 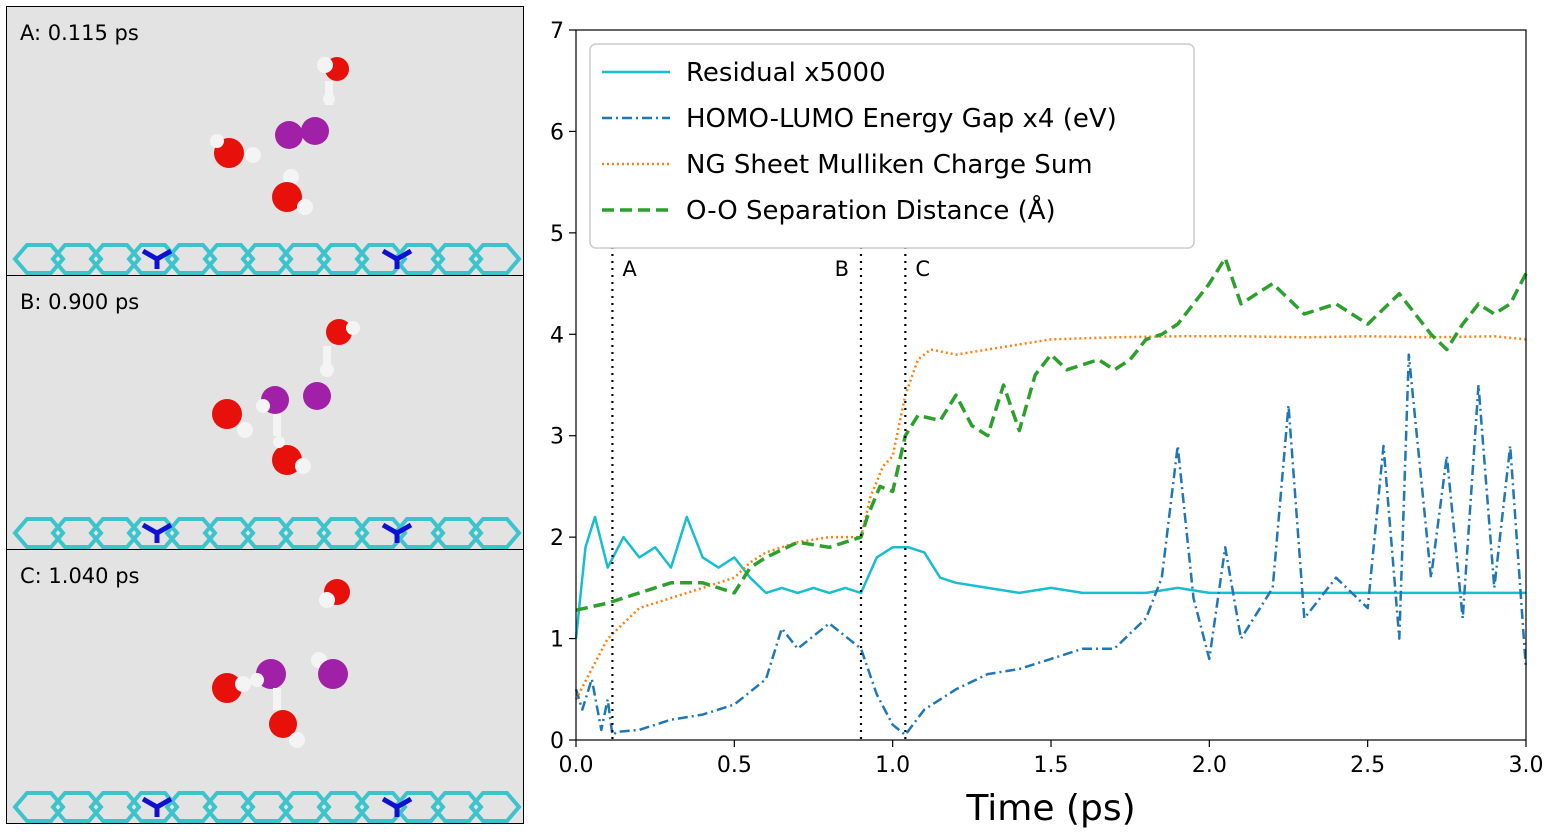 What do you see at coordinates (557, 437) in the screenshot?
I see `y-tick-label: 3` at bounding box center [557, 437].